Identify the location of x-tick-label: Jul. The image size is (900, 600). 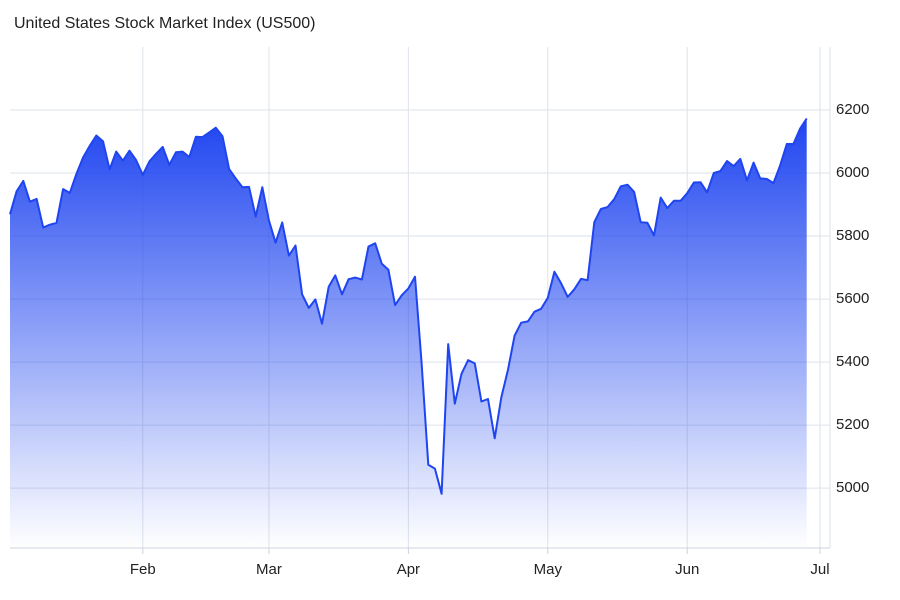
(819, 569).